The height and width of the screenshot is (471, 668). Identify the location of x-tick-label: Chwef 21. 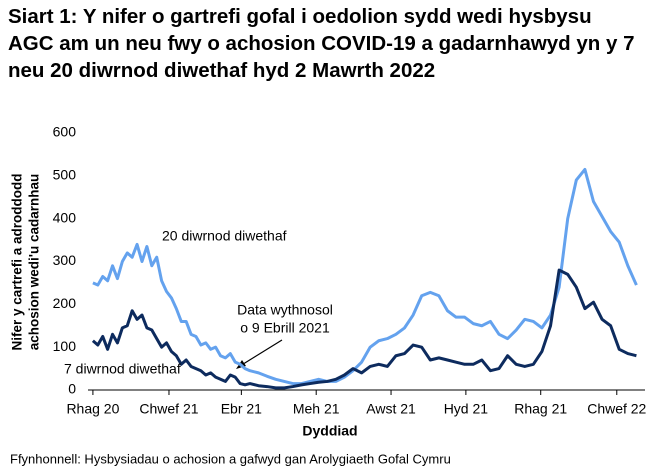
(168, 409).